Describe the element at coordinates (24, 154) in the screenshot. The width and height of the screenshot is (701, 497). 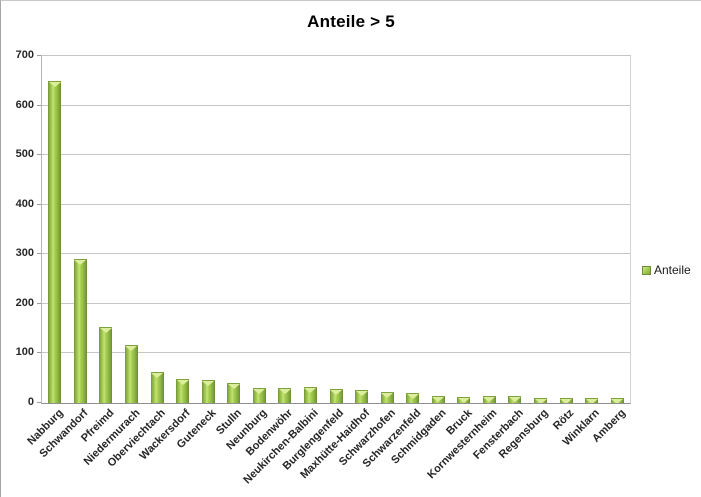
I see `y-tick-label: 500` at that location.